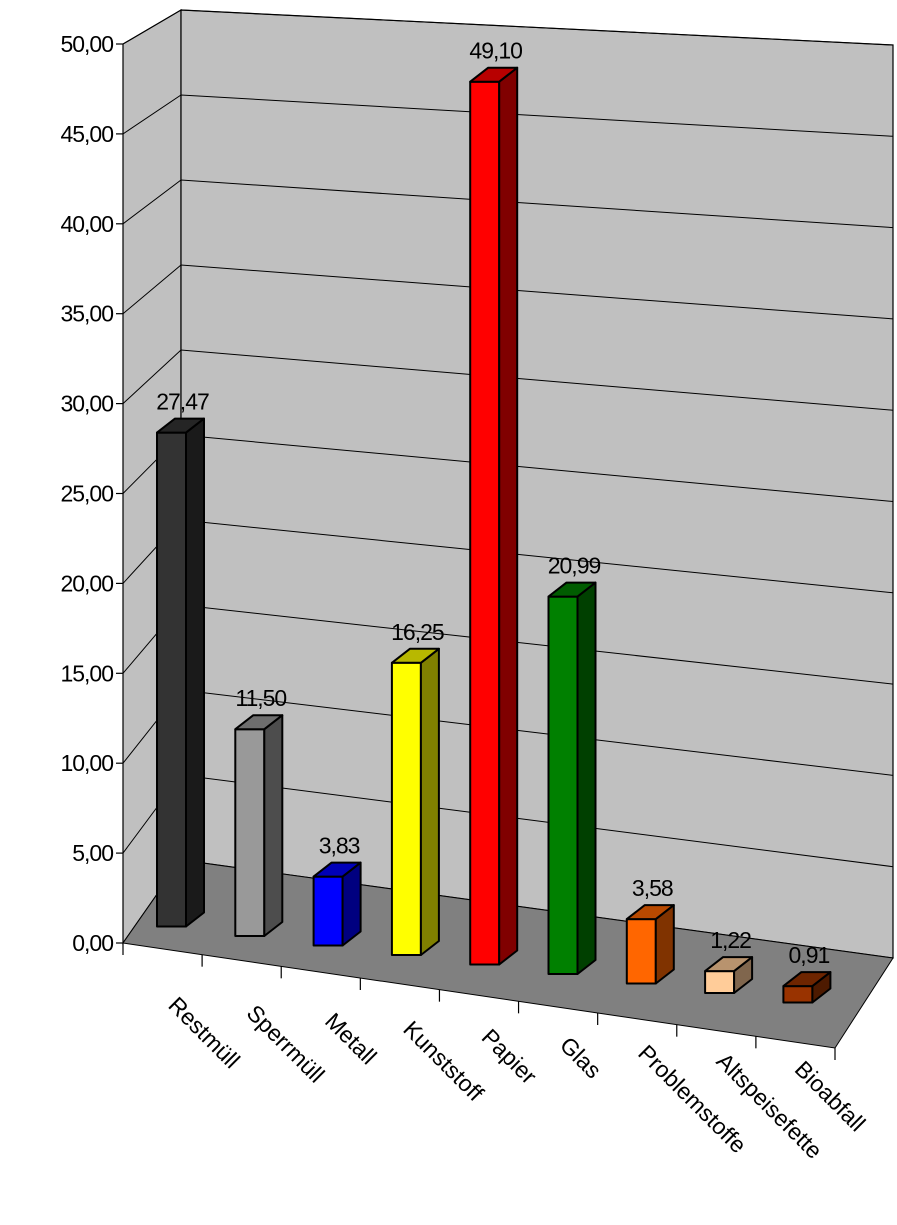 Image resolution: width=897 pixels, height=1225 pixels. Describe the element at coordinates (339, 846) in the screenshot. I see `data-label: 3,83` at that location.